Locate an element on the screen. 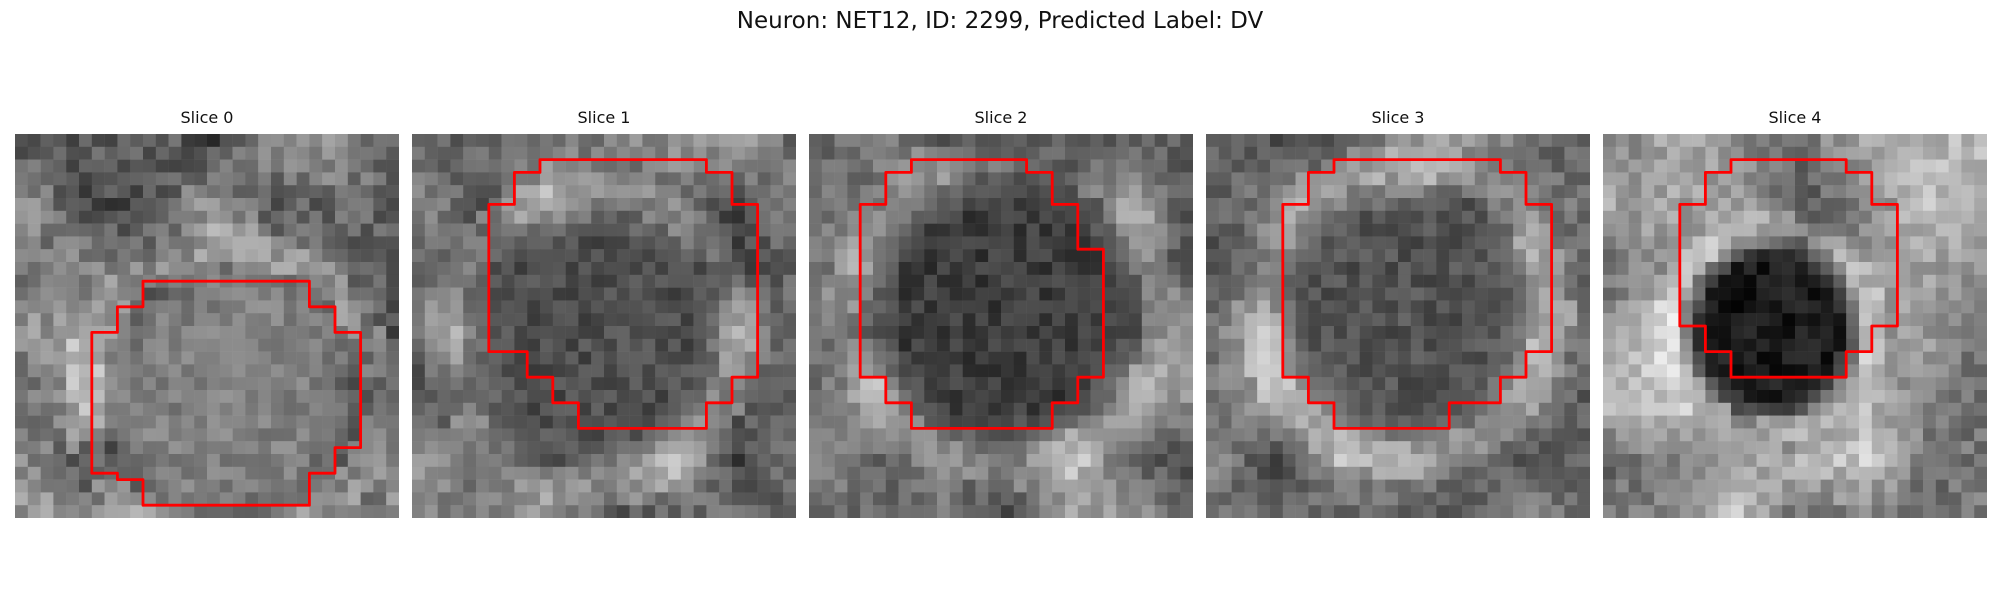  slice-panel-2: Slice 2 is located at coordinates (1001, 313).